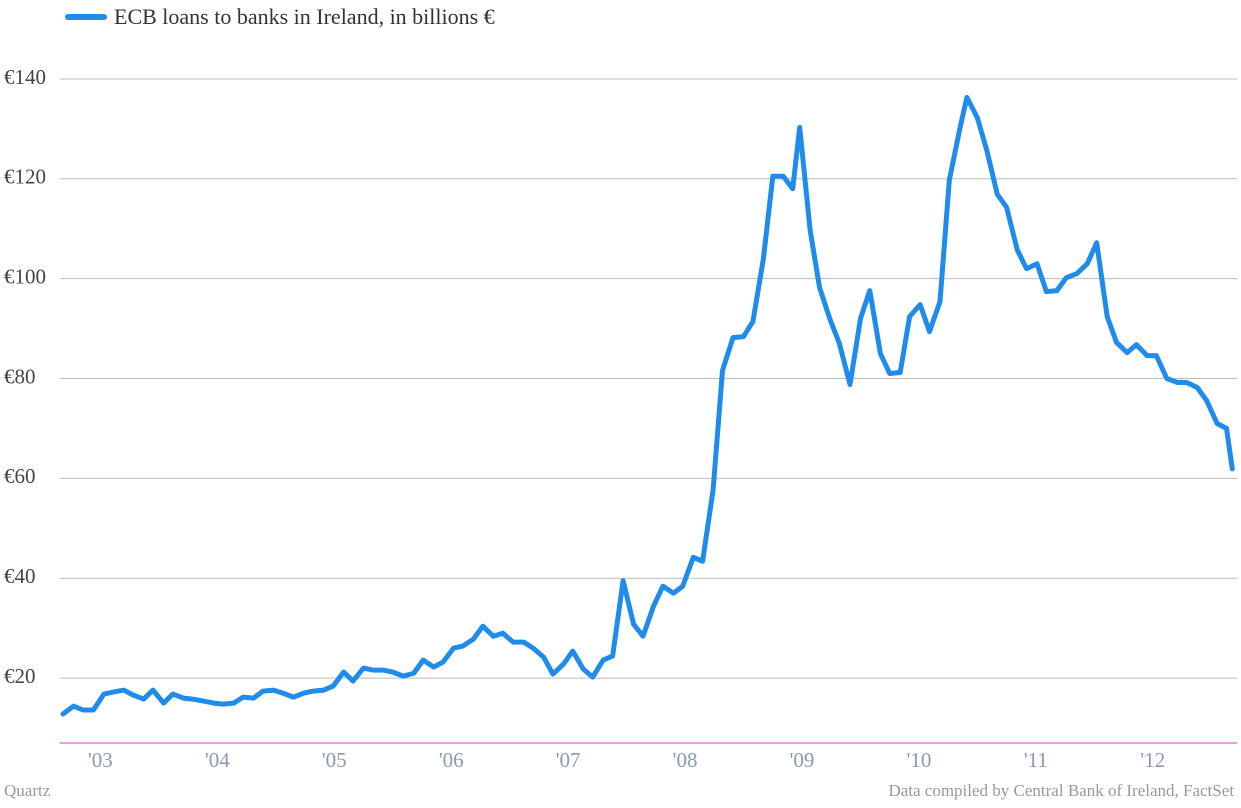  What do you see at coordinates (334, 760) in the screenshot?
I see `x-tick-label: '05` at bounding box center [334, 760].